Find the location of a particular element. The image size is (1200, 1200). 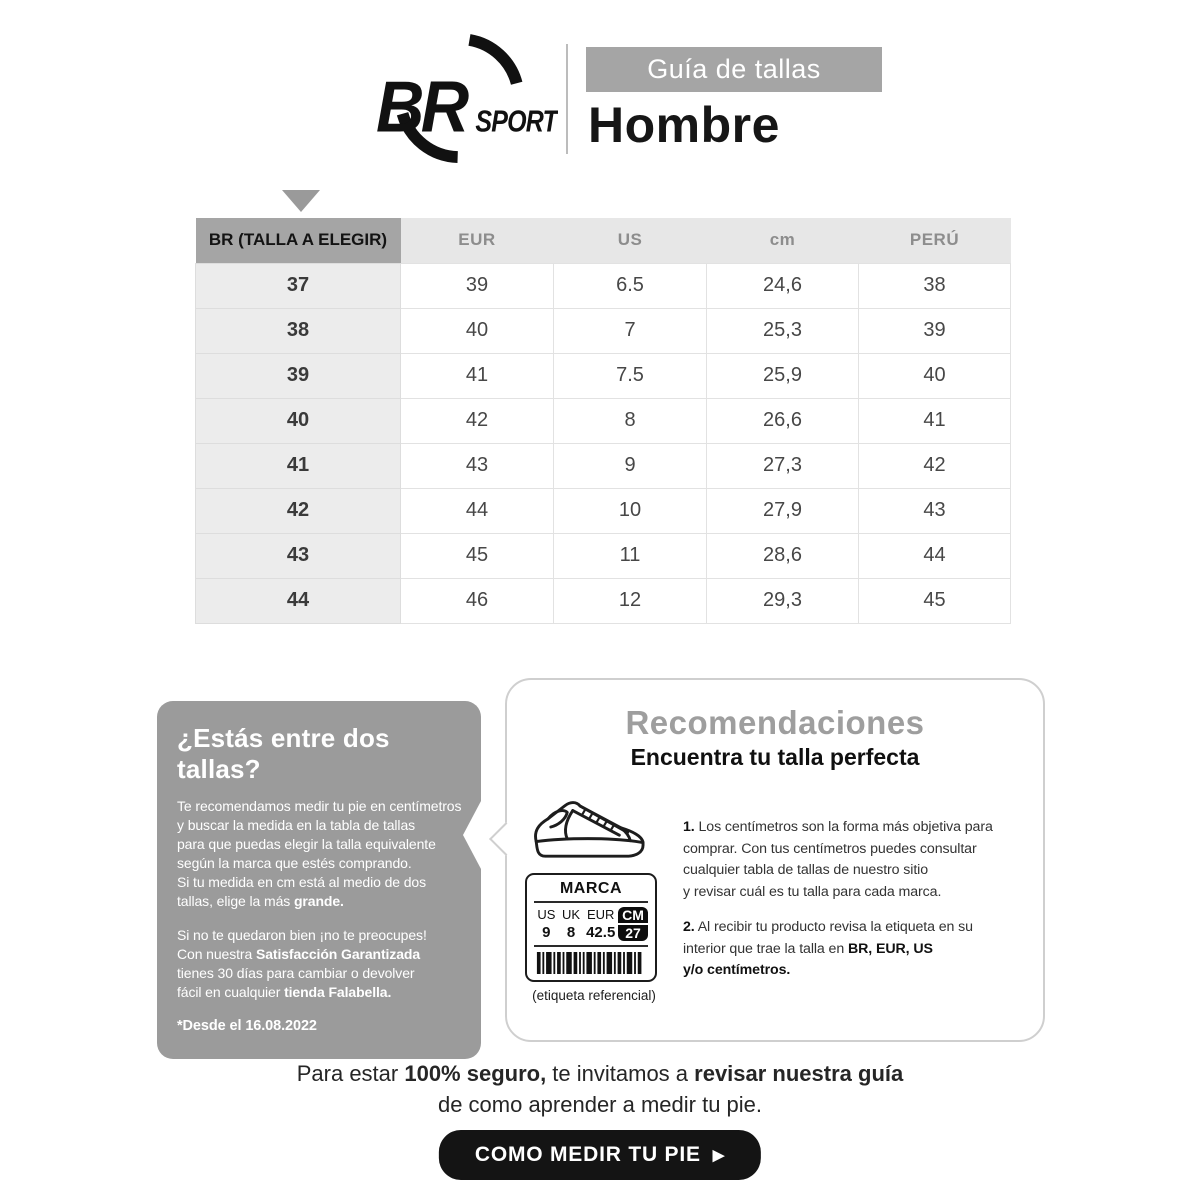

size-guide-banner-label: Guía de tallas is located at coordinates (734, 69).